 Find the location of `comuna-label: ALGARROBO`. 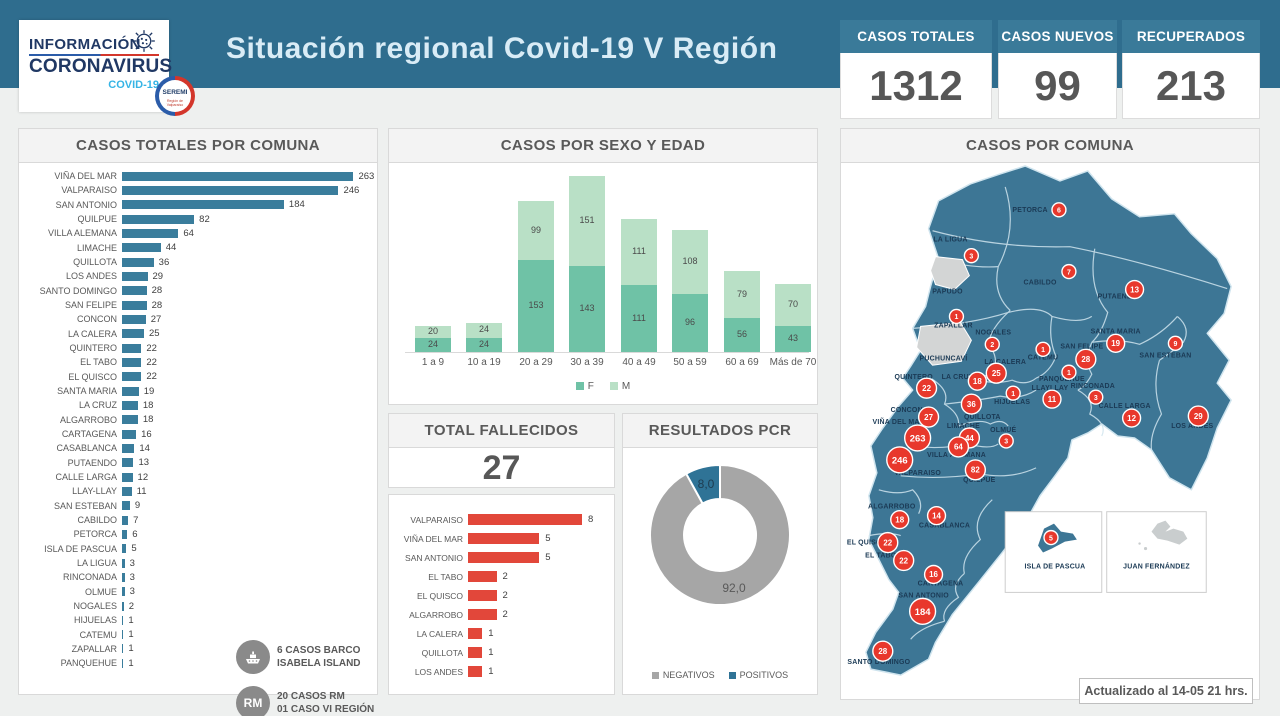

comuna-label: ALGARROBO is located at coordinates (88, 419).